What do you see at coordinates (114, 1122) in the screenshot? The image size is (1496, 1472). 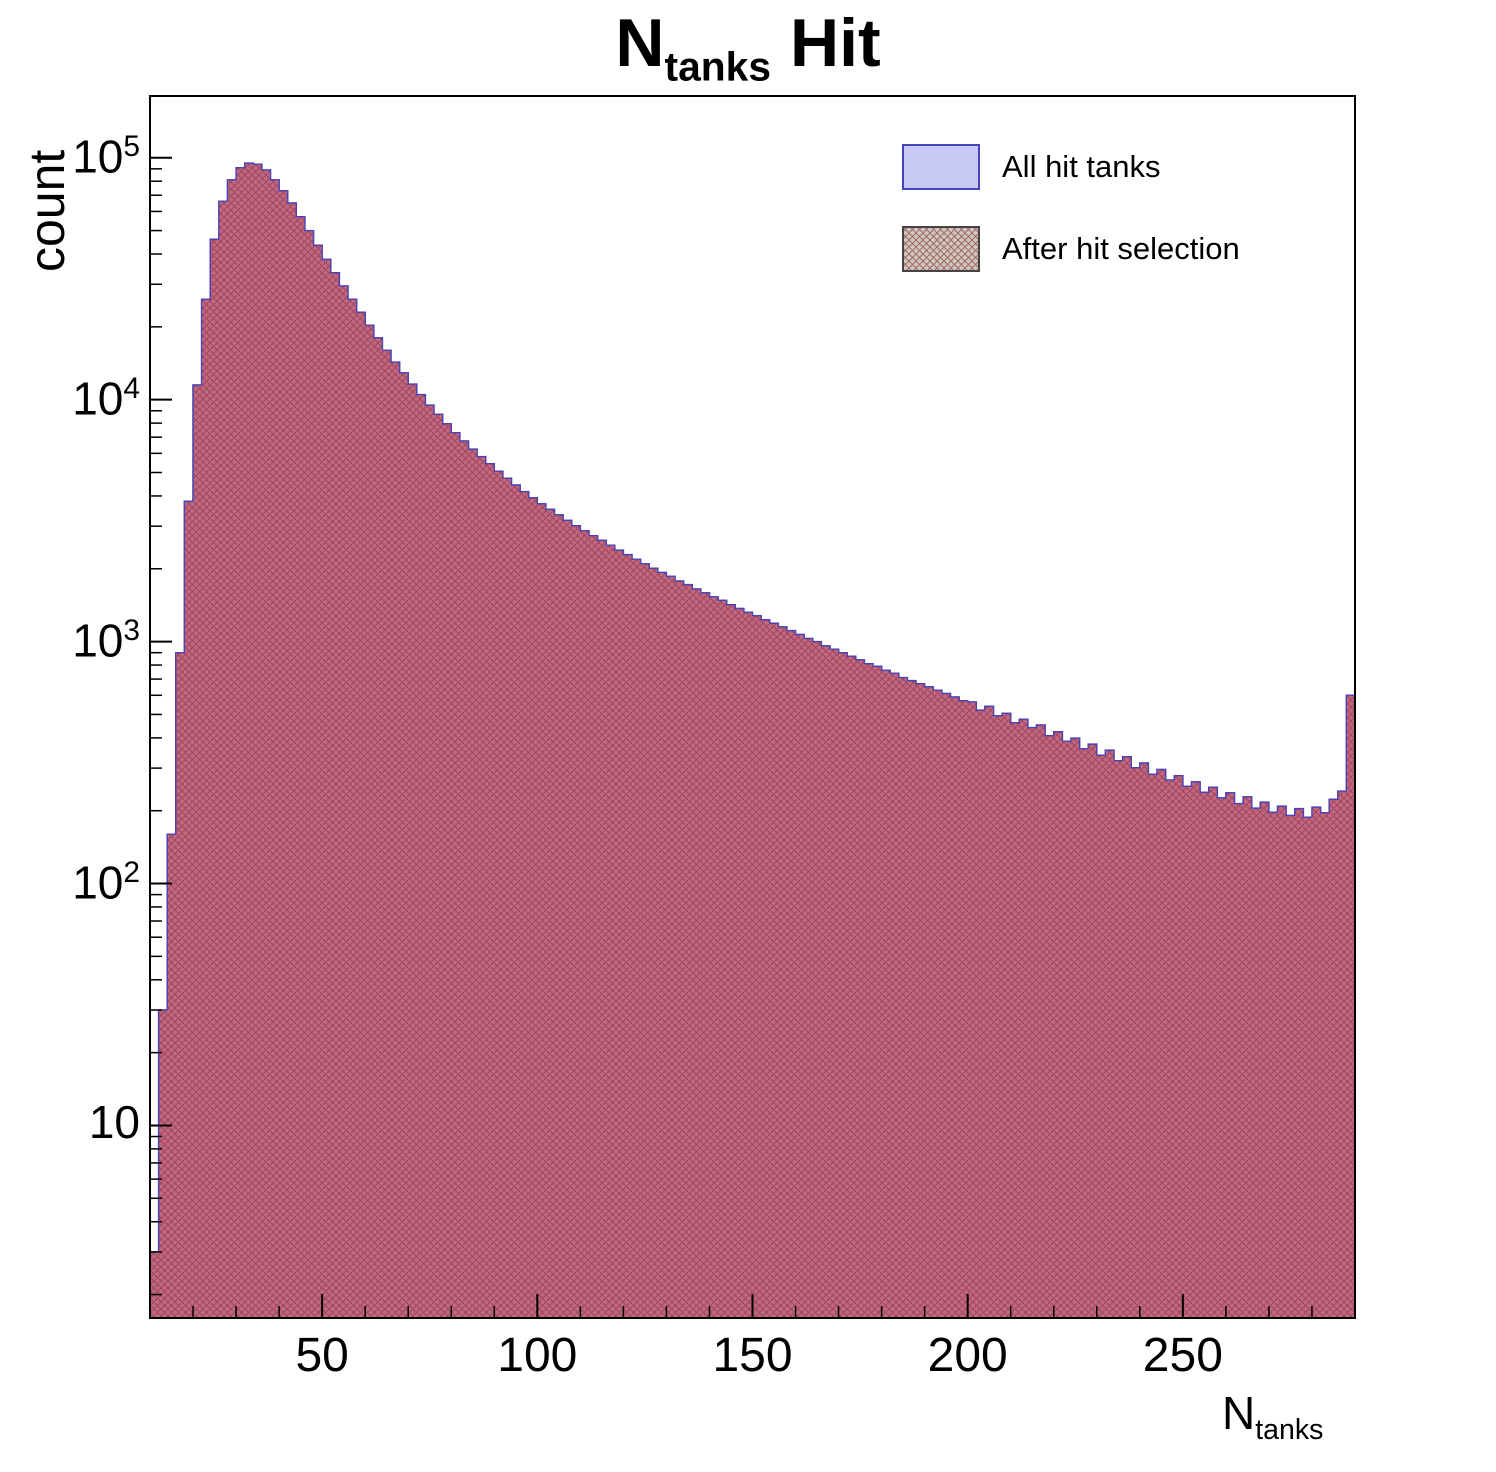 I see `y-tick-label: 10` at bounding box center [114, 1122].